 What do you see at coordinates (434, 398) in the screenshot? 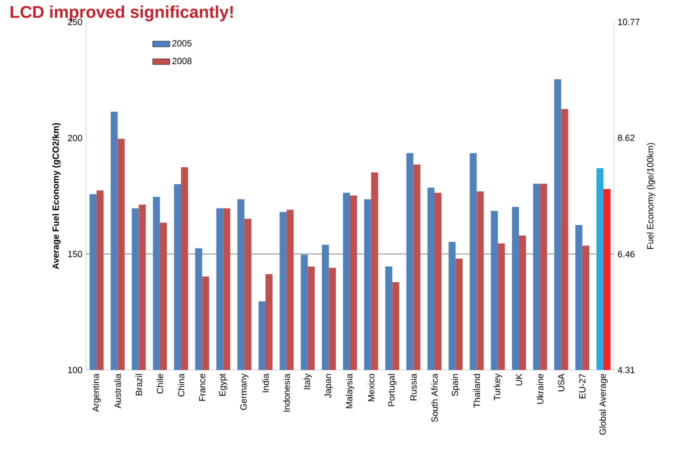
I see `x-tick-label: South Africa` at bounding box center [434, 398].